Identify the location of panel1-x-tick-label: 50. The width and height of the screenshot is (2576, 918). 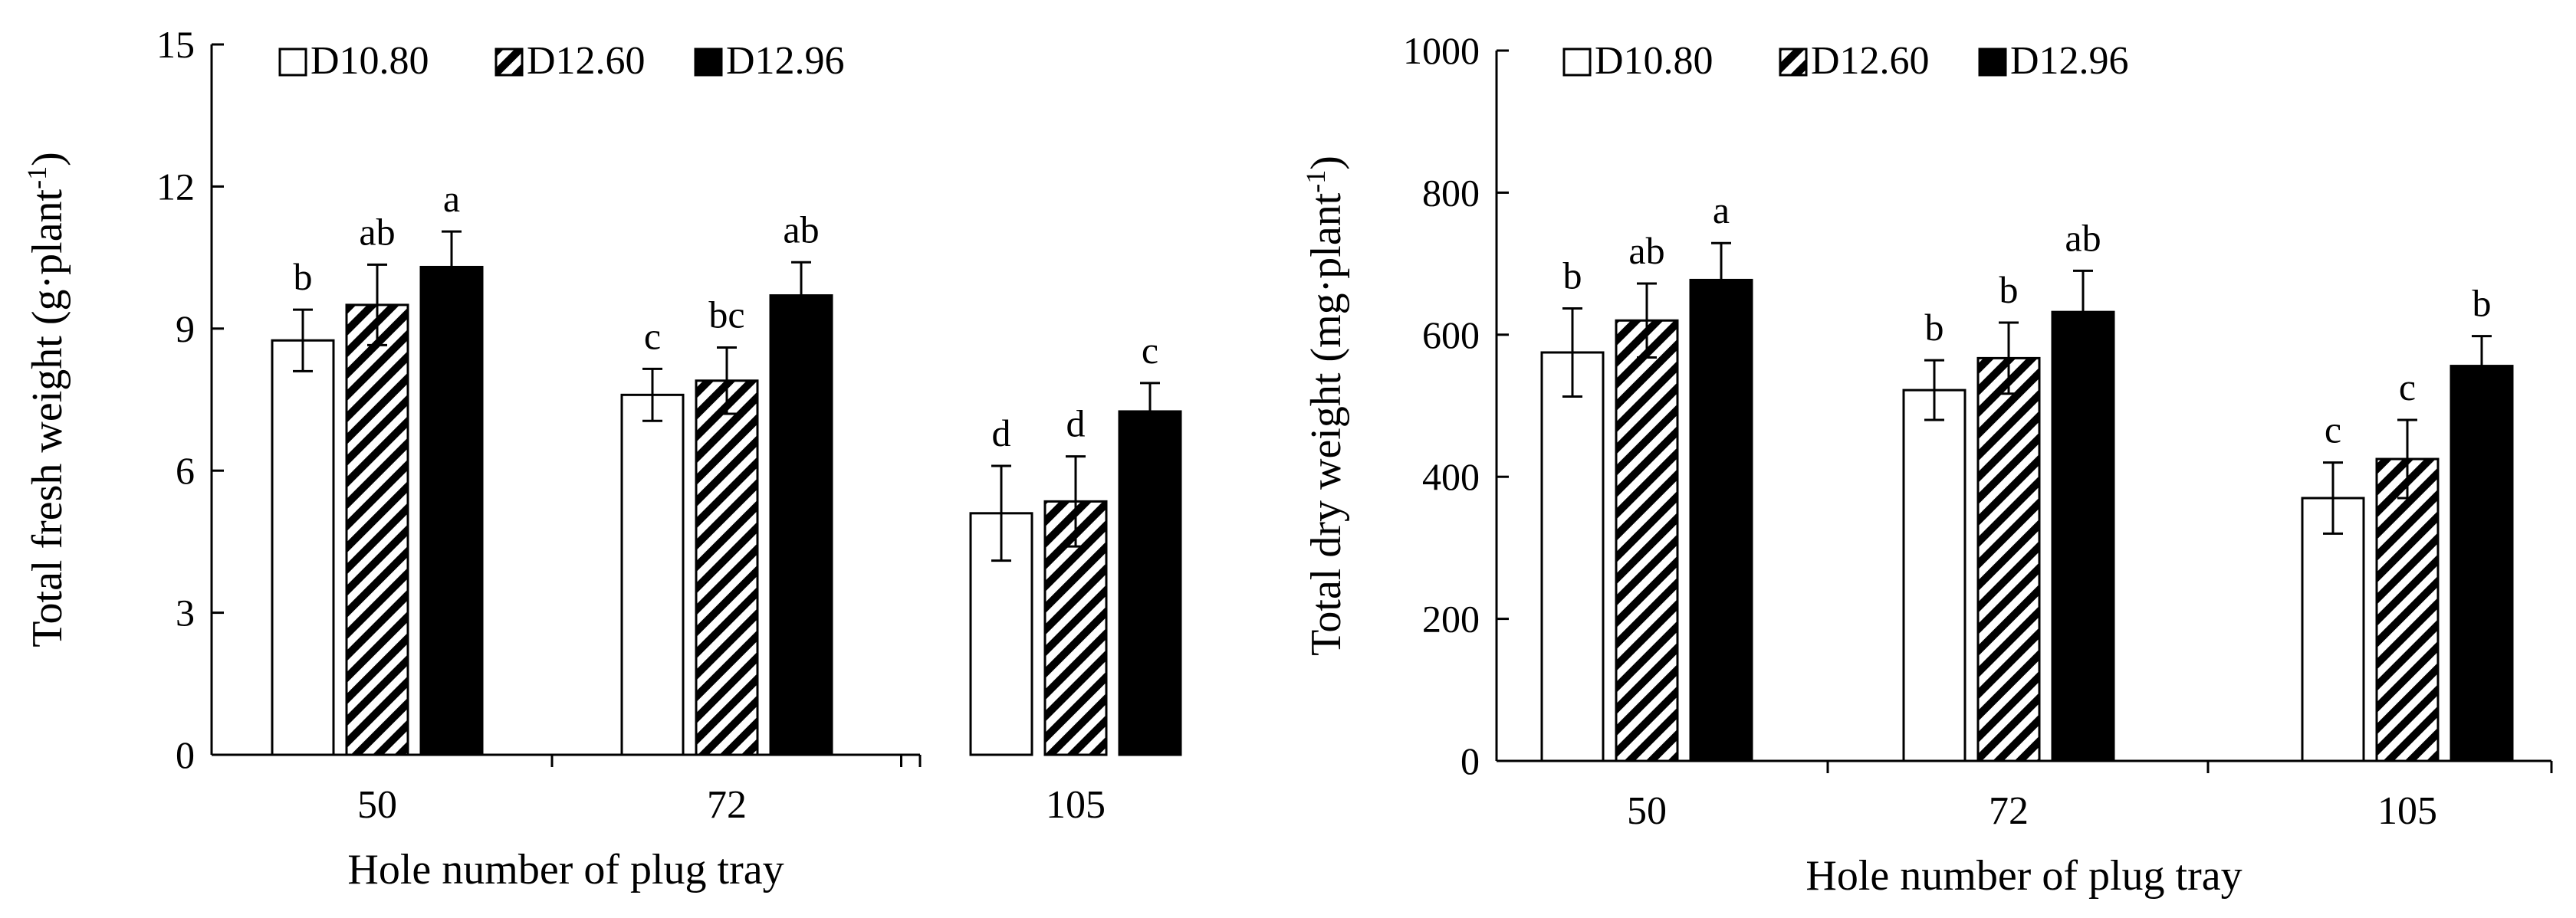
(377, 805).